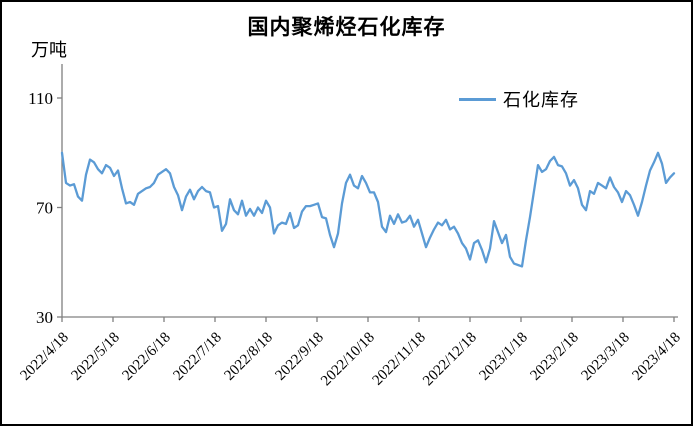  What do you see at coordinates (503, 357) in the screenshot?
I see `x-tick-label: 2023/1/18` at bounding box center [503, 357].